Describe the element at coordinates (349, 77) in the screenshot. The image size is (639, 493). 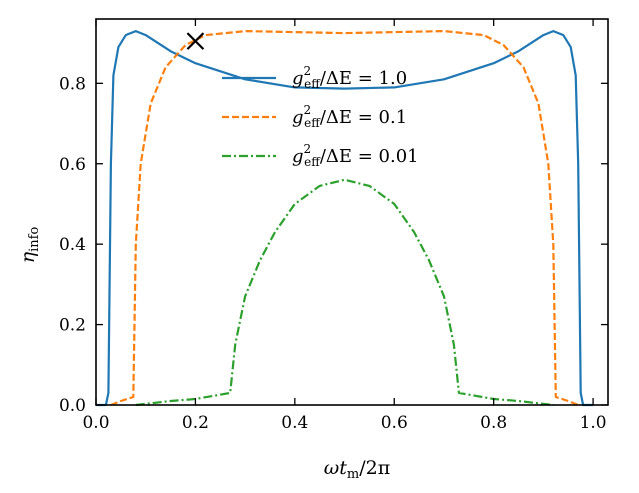
I see `legend-label-1: g2 eff/ΔE = 1.0` at that location.